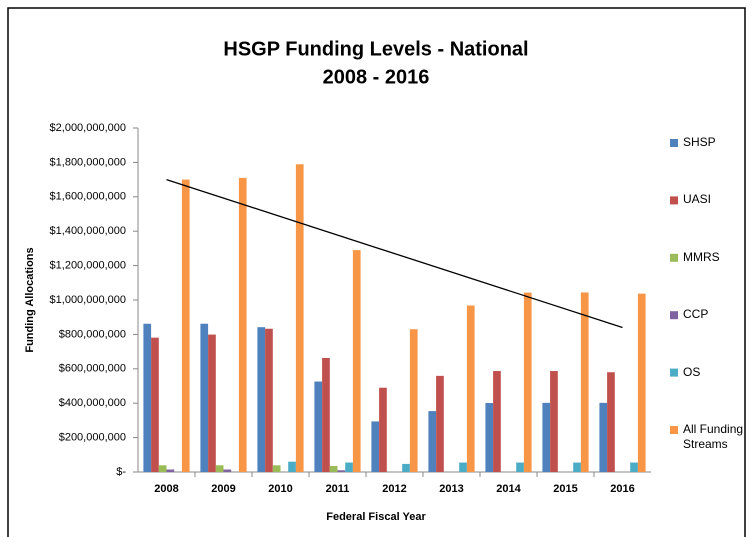  I want to click on legend-label: CCP, so click(696, 314).